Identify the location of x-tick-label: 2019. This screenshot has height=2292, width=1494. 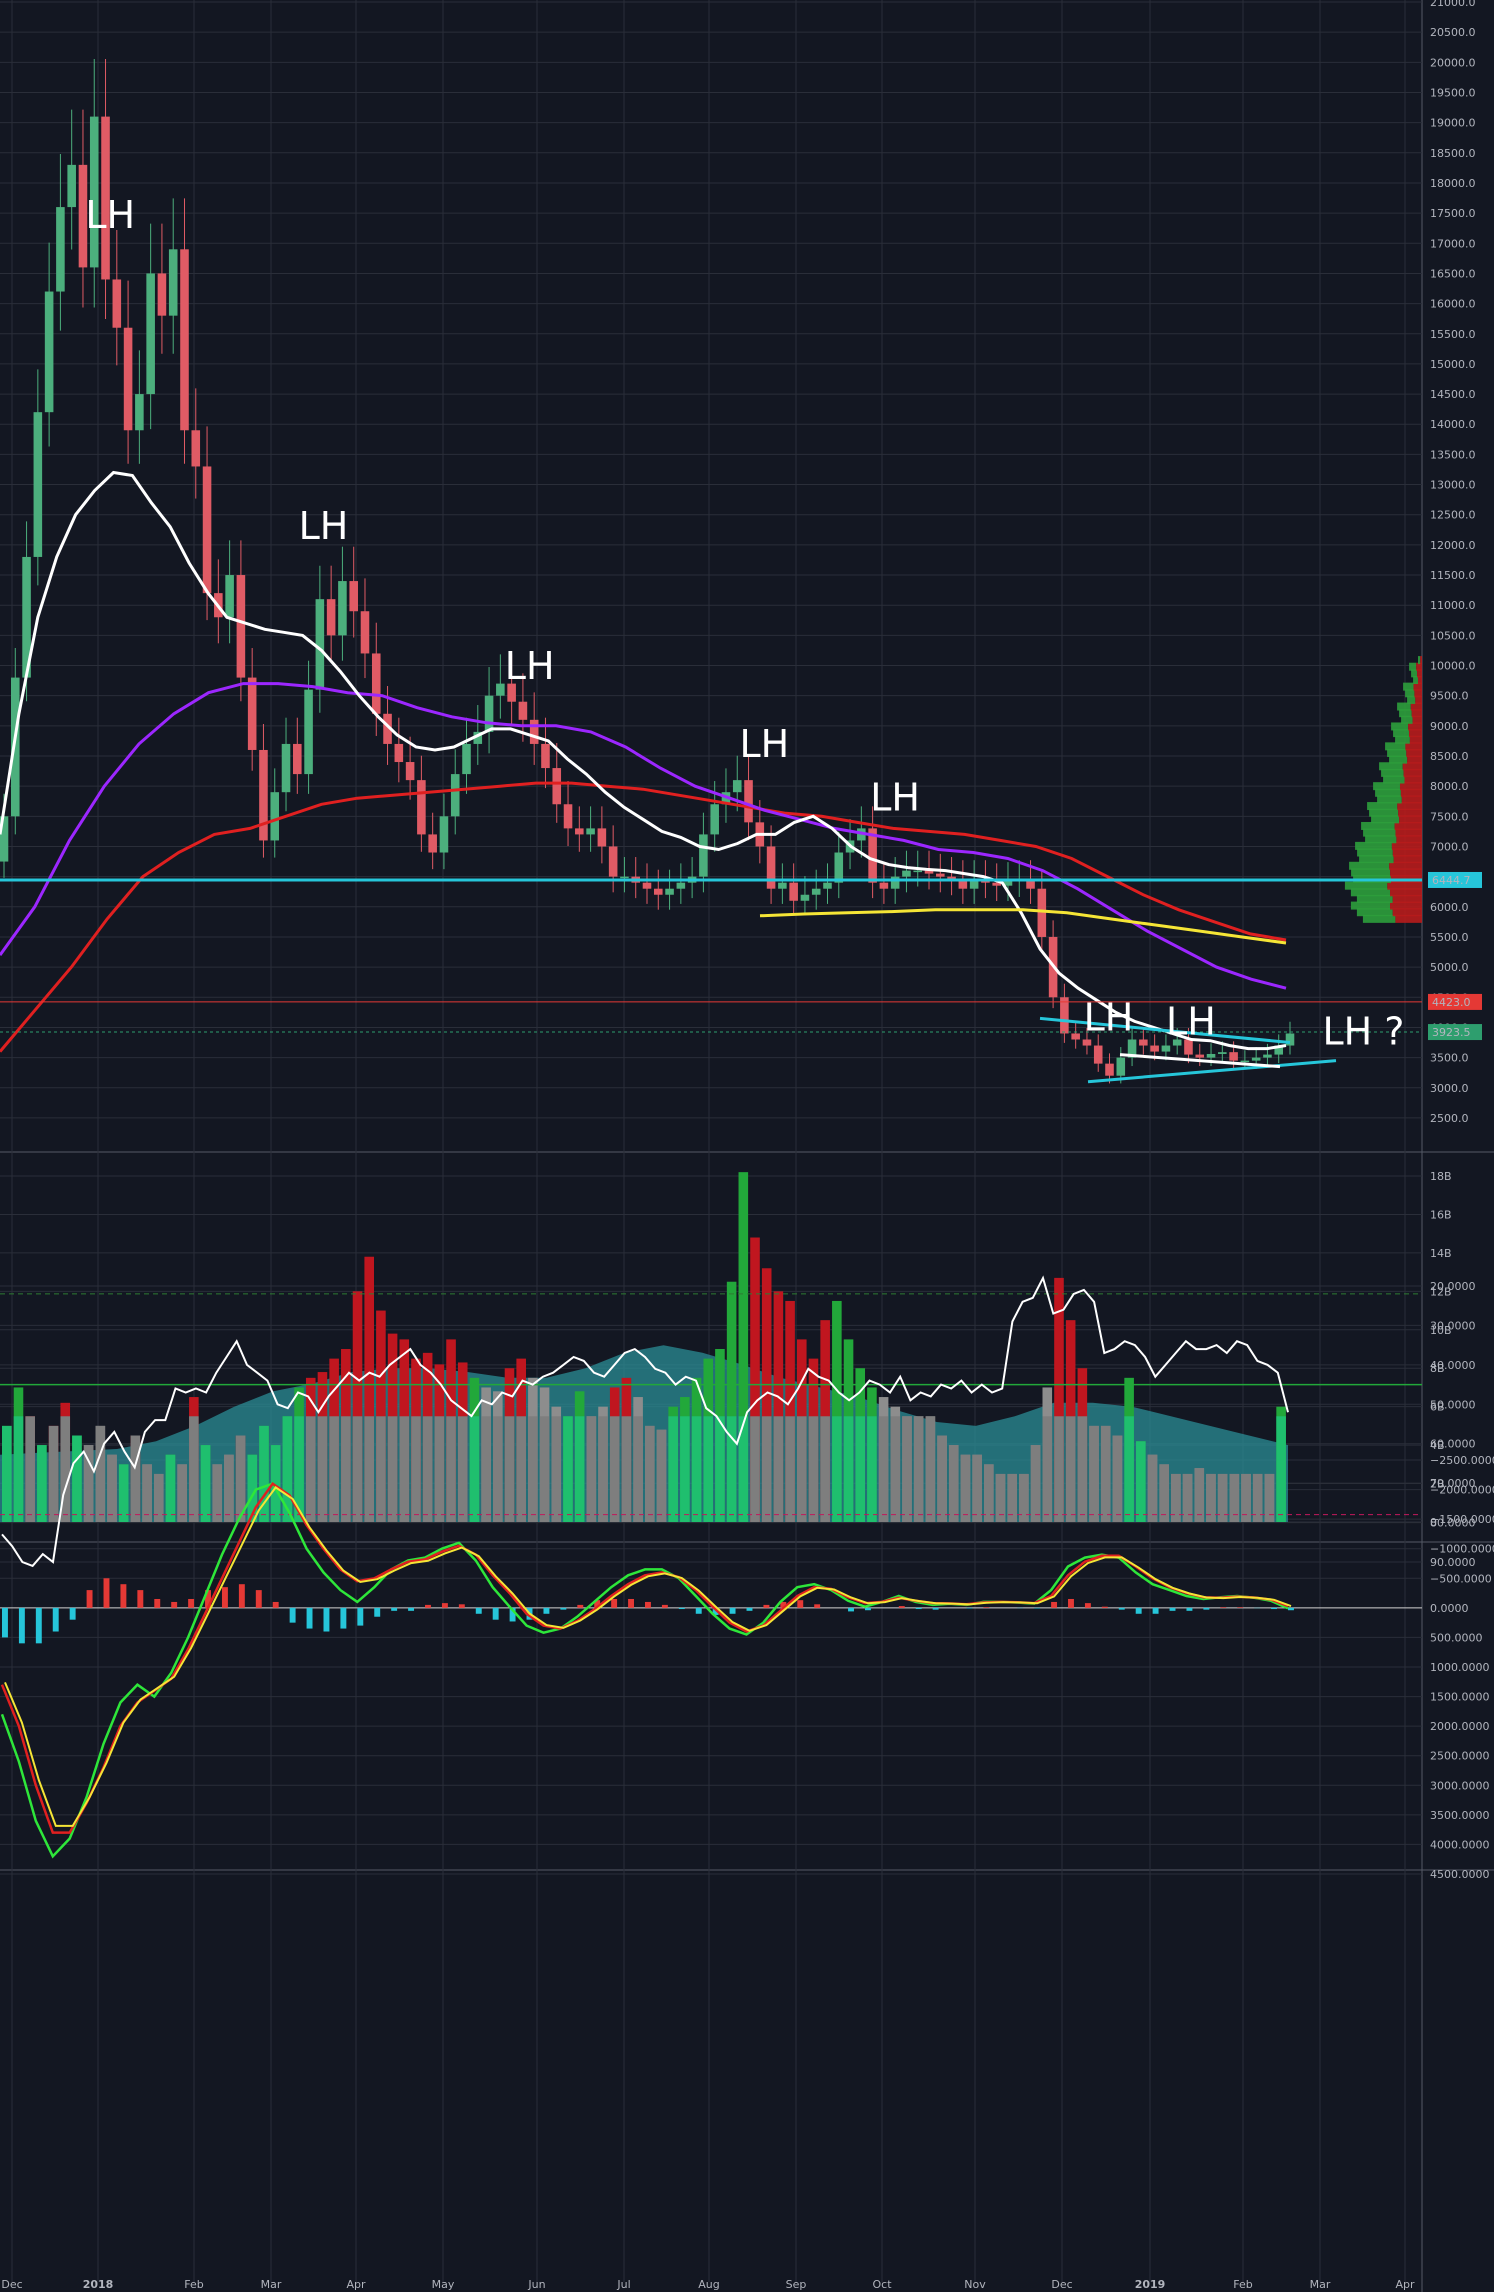
(1150, 2284).